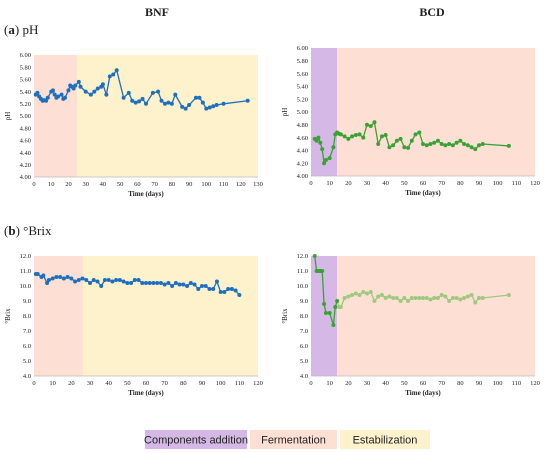  I want to click on phase-band-estabilization, so click(170, 316).